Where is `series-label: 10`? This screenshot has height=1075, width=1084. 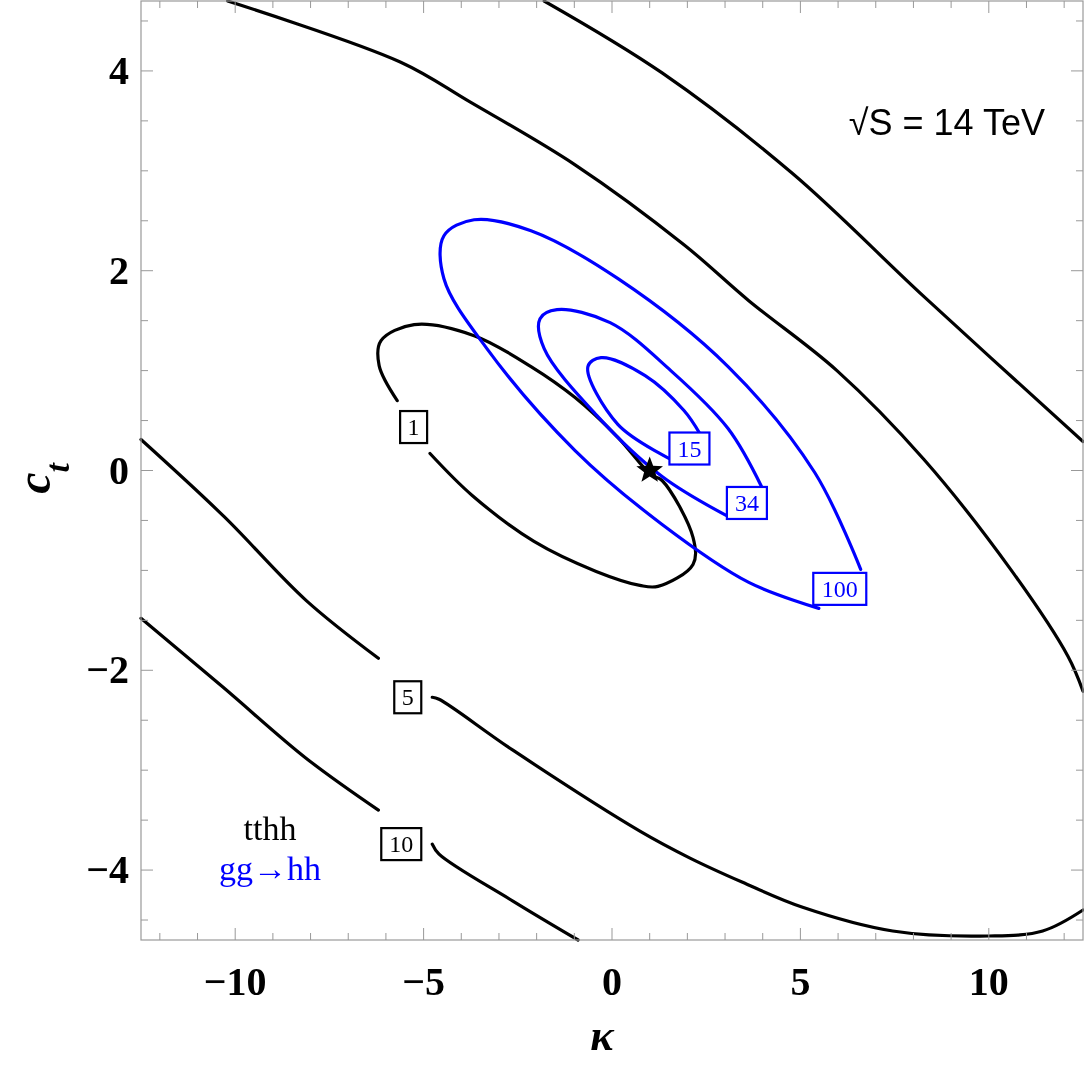 series-label: 10 is located at coordinates (401, 844).